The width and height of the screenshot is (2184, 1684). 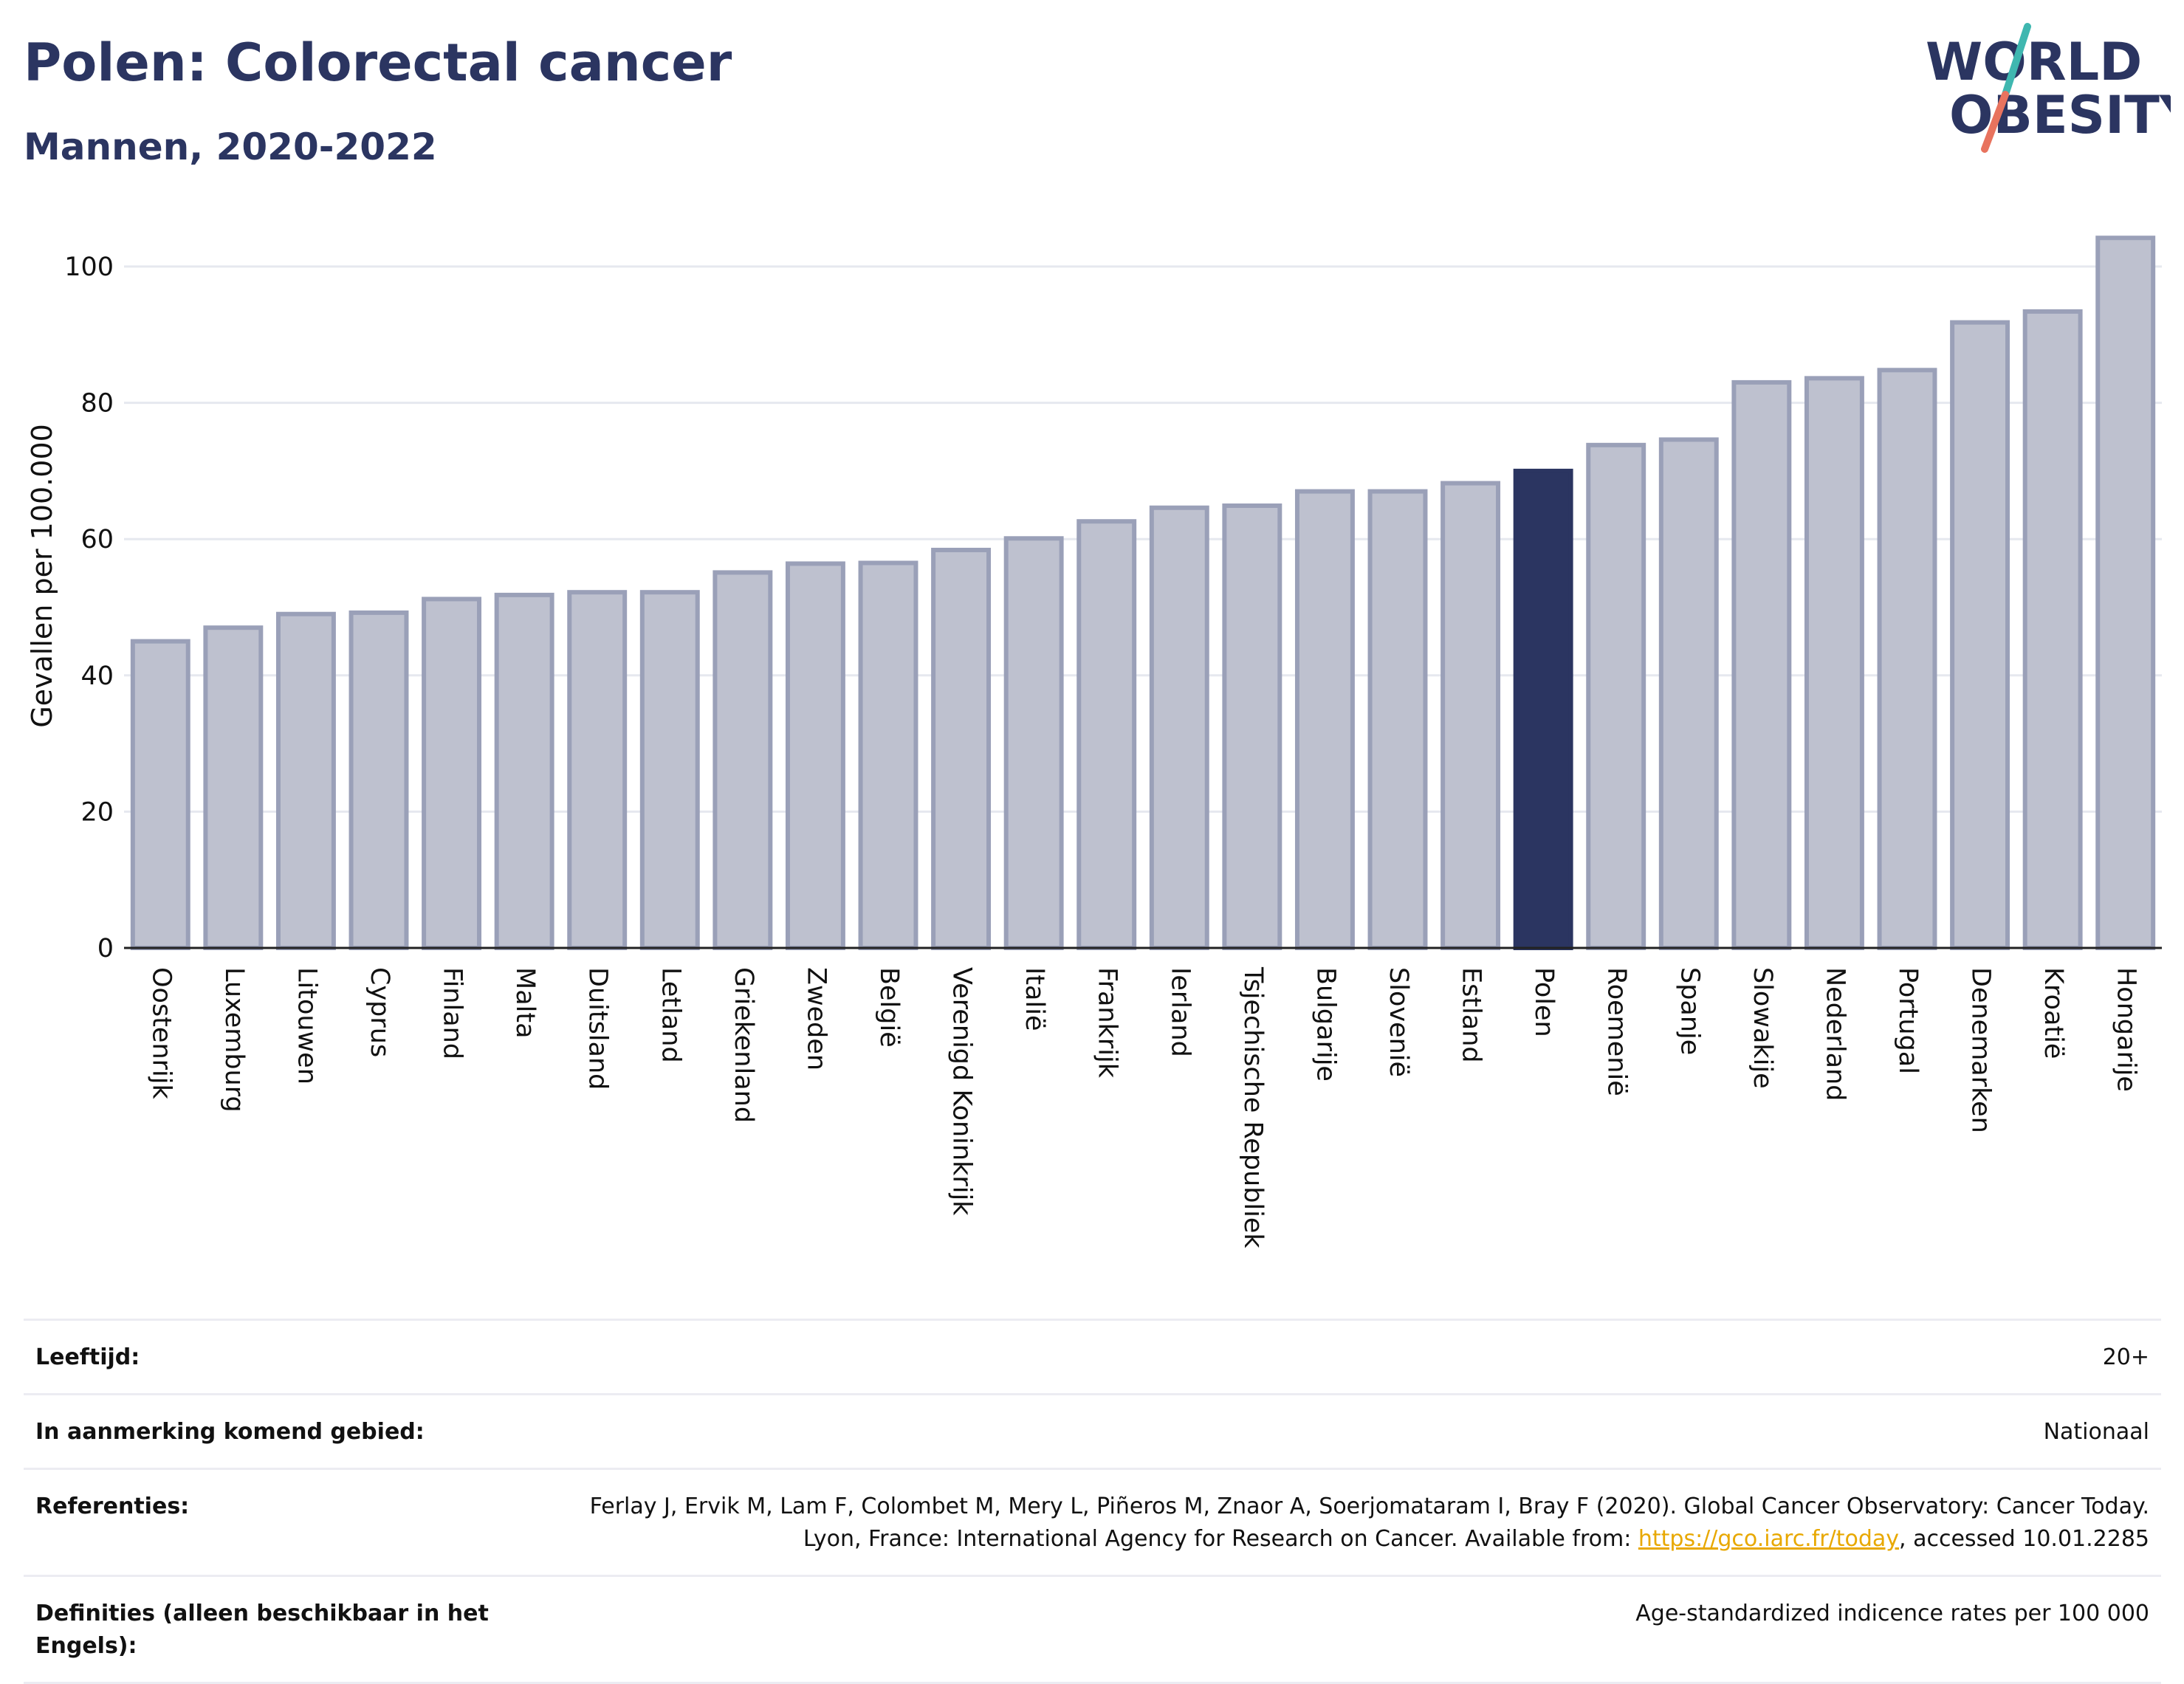 What do you see at coordinates (97, 404) in the screenshot?
I see `y-tick-label: 80` at bounding box center [97, 404].